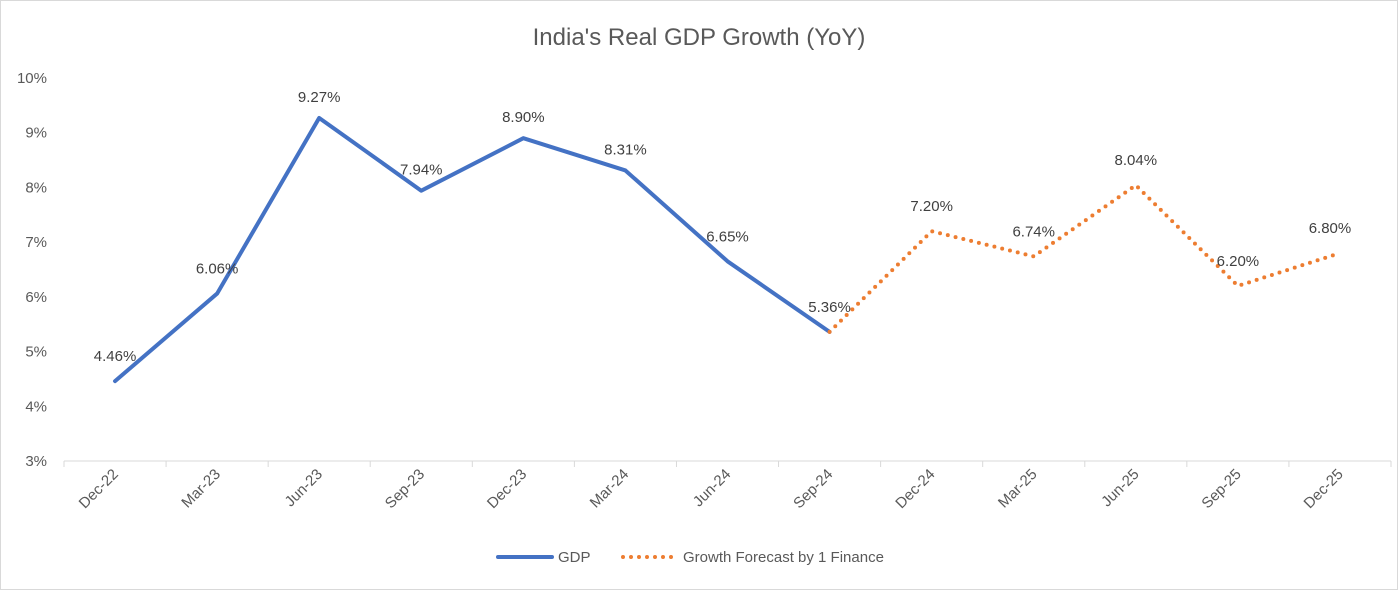 The image size is (1398, 590). What do you see at coordinates (1120, 488) in the screenshot?
I see `x-tick-label: Jun-25` at bounding box center [1120, 488].